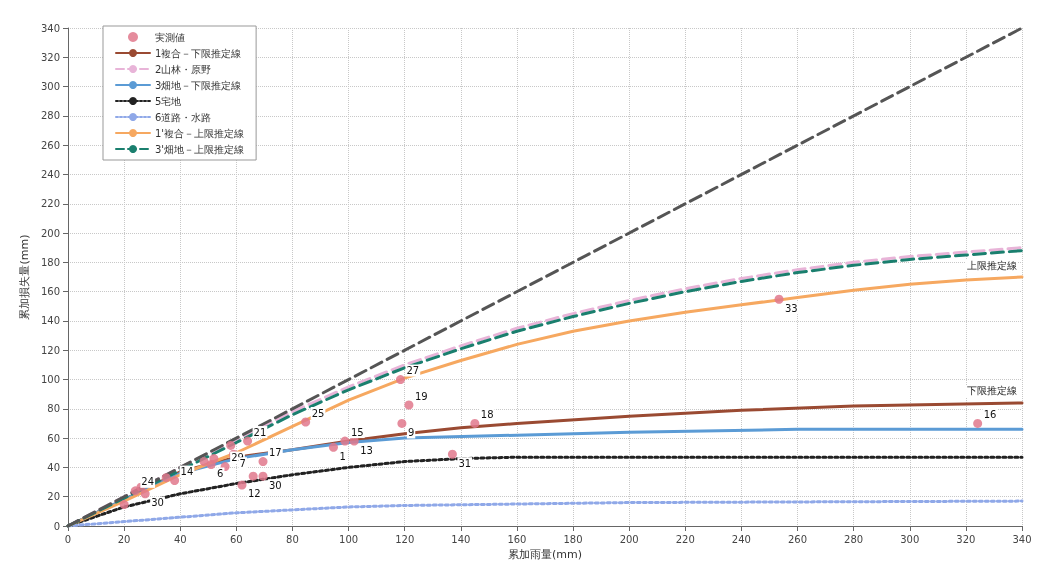 The width and height of the screenshot is (1043, 582). What do you see at coordinates (357, 432) in the screenshot?
I see `annotation: 15` at bounding box center [357, 432].